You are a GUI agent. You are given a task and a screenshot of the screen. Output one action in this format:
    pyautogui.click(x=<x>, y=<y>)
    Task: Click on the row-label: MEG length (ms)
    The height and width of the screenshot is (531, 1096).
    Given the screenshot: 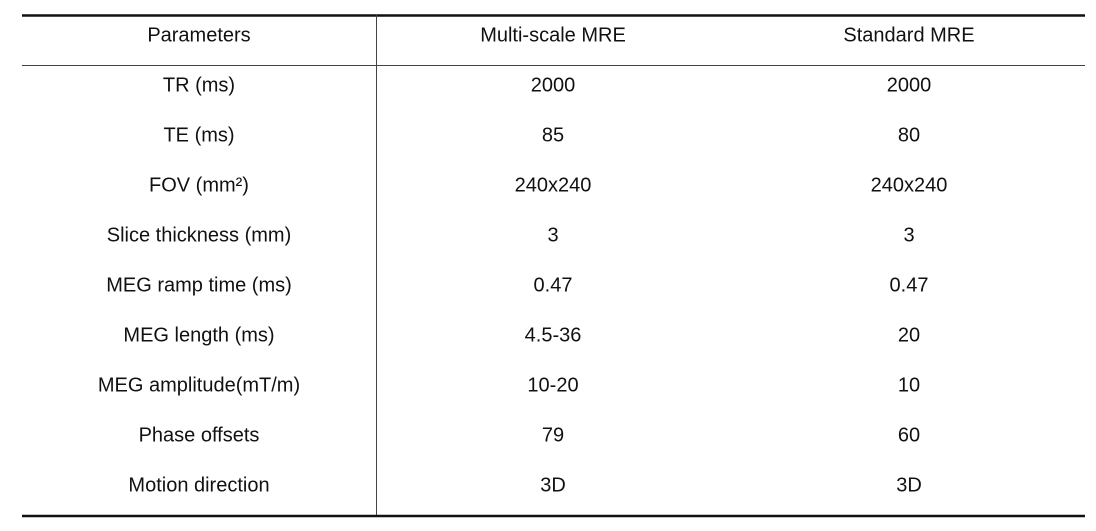 What is the action you would take?
    pyautogui.click(x=198, y=335)
    